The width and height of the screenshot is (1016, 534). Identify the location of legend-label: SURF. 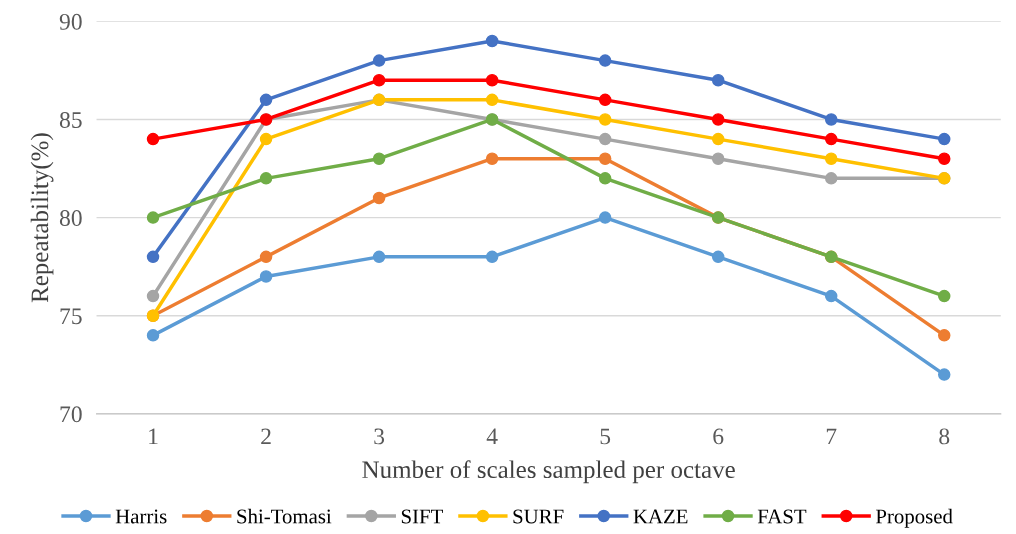
(538, 516).